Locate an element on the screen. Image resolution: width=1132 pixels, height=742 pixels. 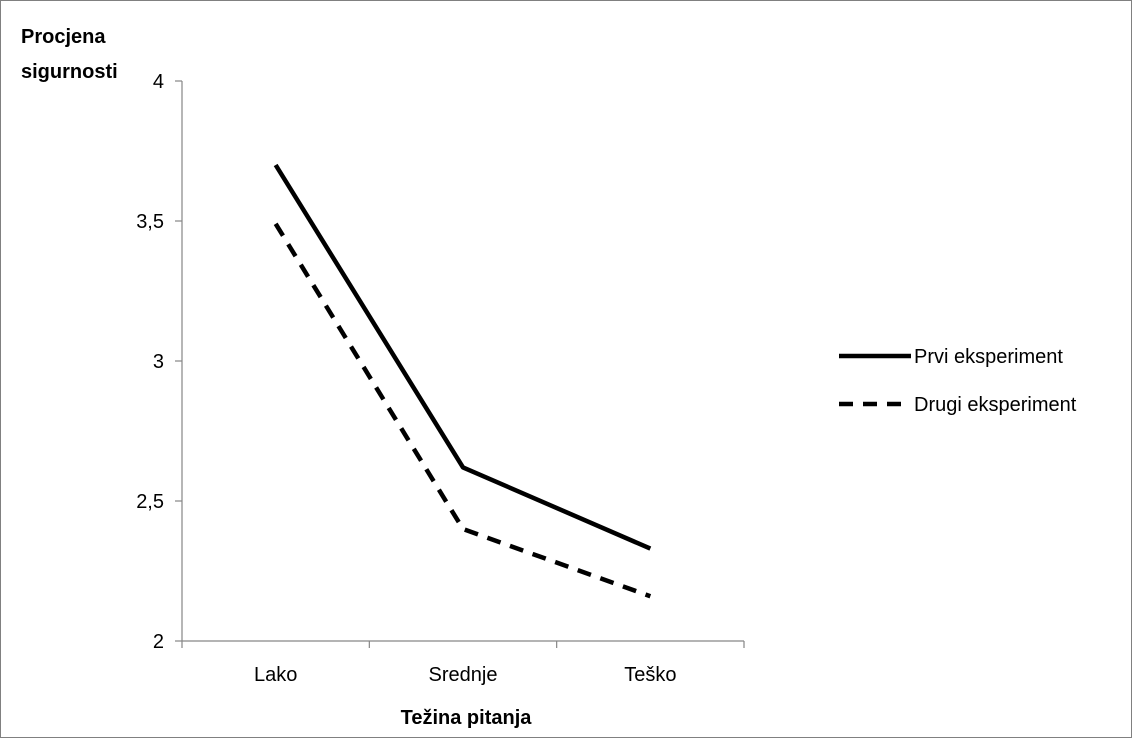
legend: Prvi eksperiment Drugi eksperiment is located at coordinates (958, 381).